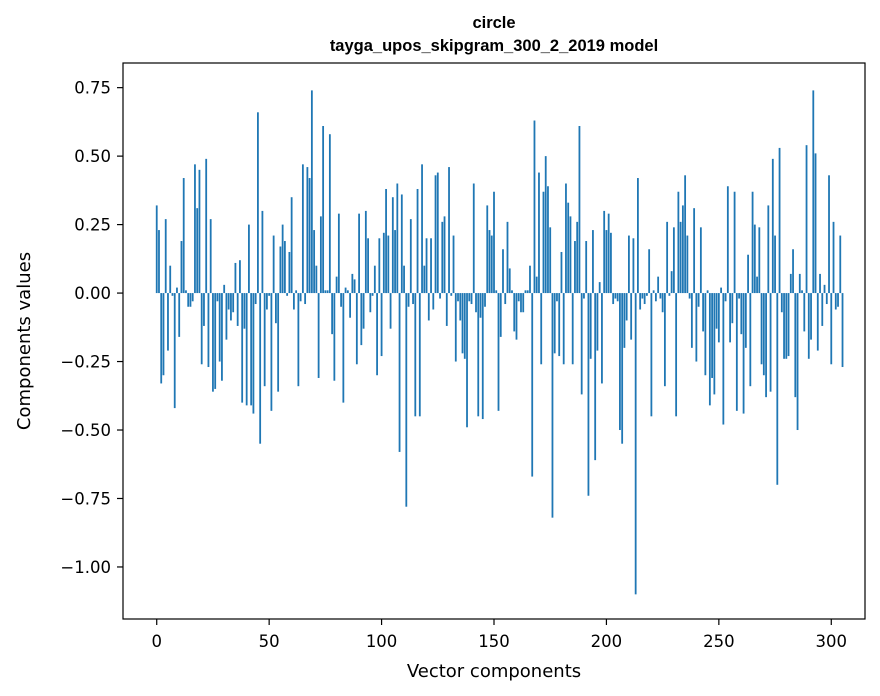 The width and height of the screenshot is (880, 696). What do you see at coordinates (92, 293) in the screenshot?
I see `y-tick-label: 0.00` at bounding box center [92, 293].